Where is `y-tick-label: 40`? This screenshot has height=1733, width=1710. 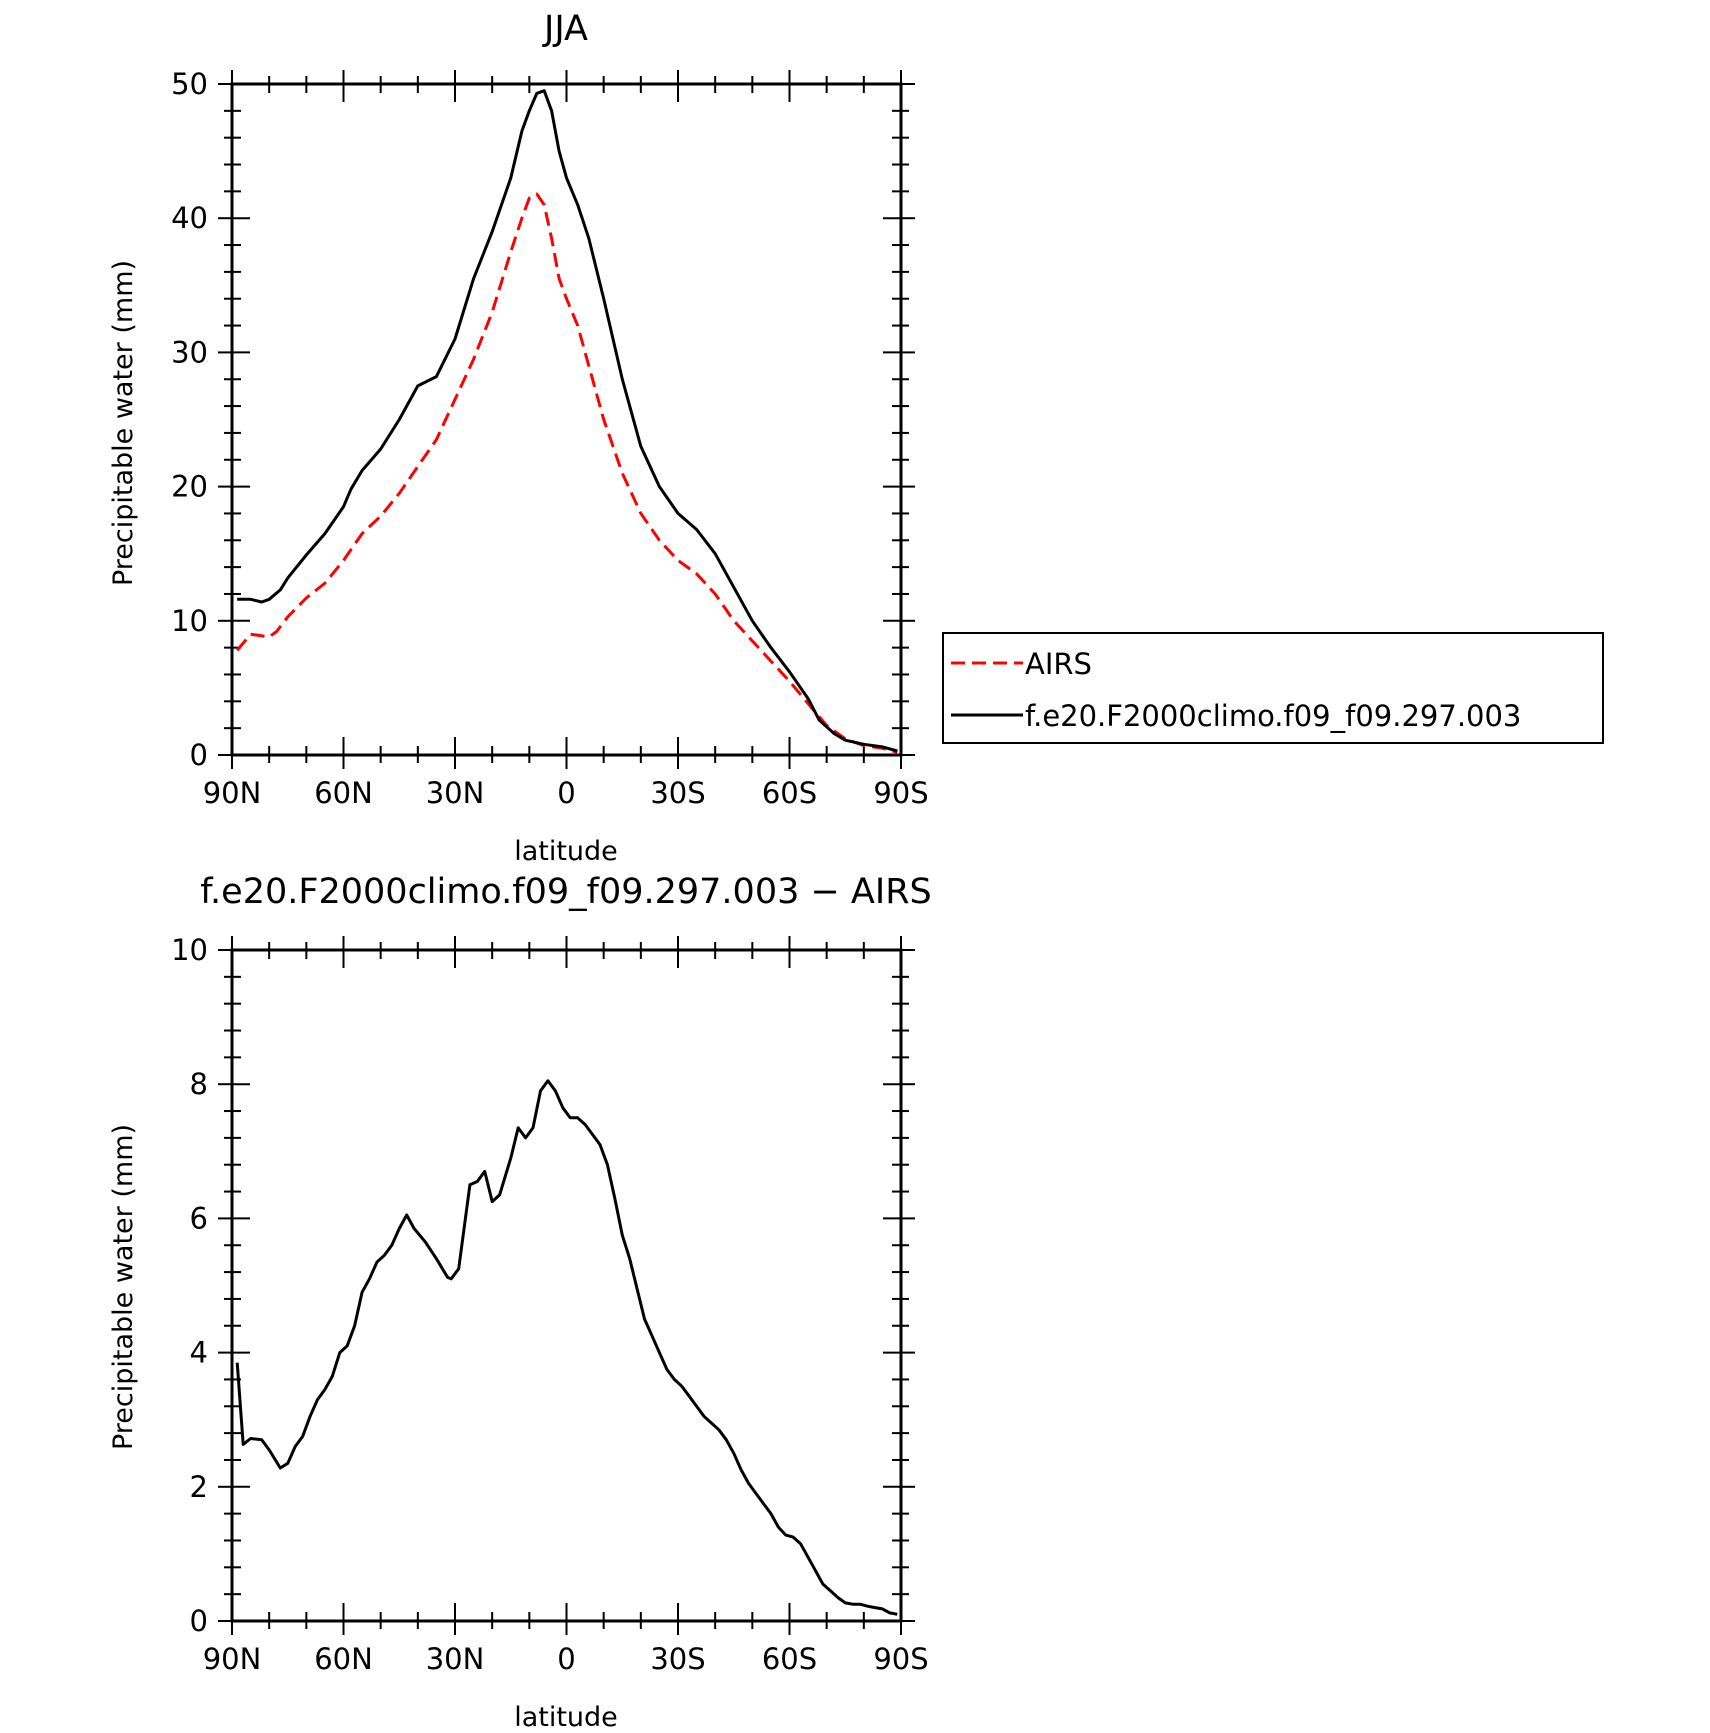
y-tick-label: 40 is located at coordinates (189, 218).